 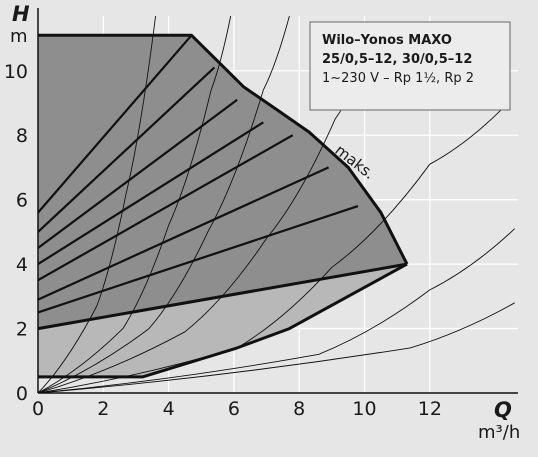 I want to click on y-axis-unit: m, so click(x=19, y=36).